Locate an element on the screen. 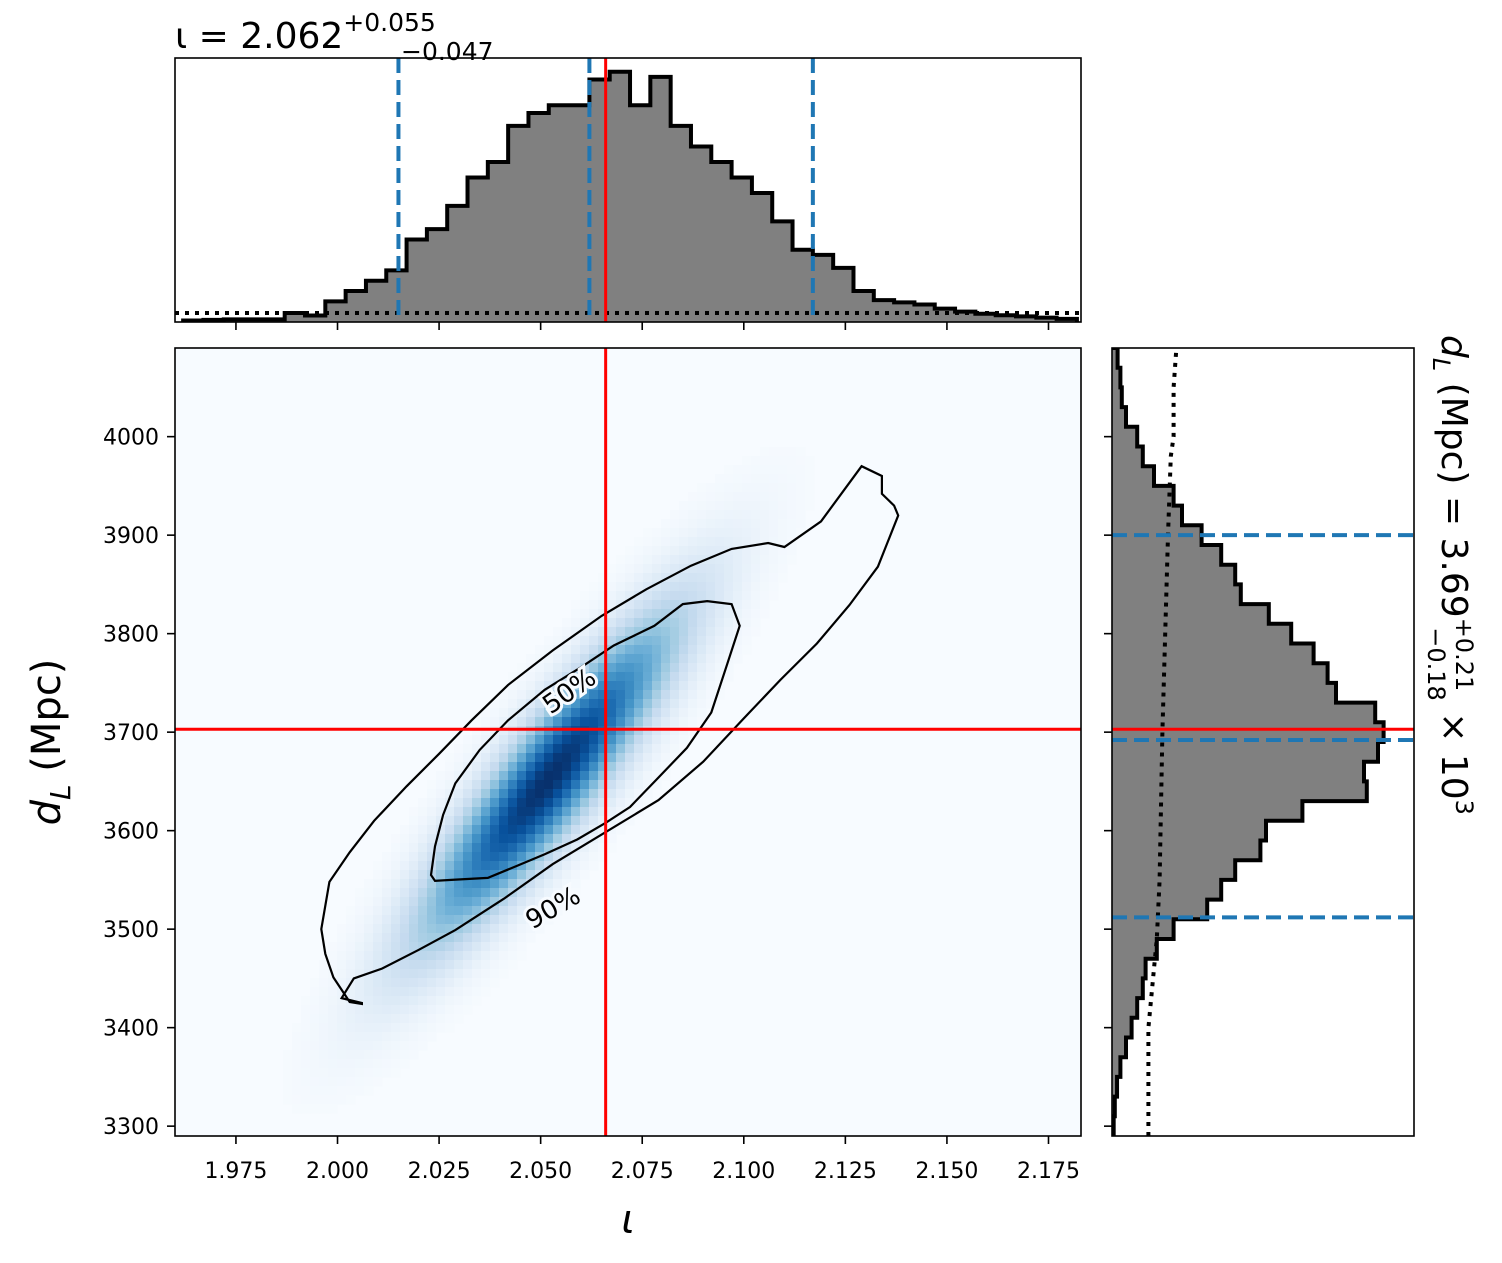  top-title-main: ι = 2.062 is located at coordinates (259, 36).